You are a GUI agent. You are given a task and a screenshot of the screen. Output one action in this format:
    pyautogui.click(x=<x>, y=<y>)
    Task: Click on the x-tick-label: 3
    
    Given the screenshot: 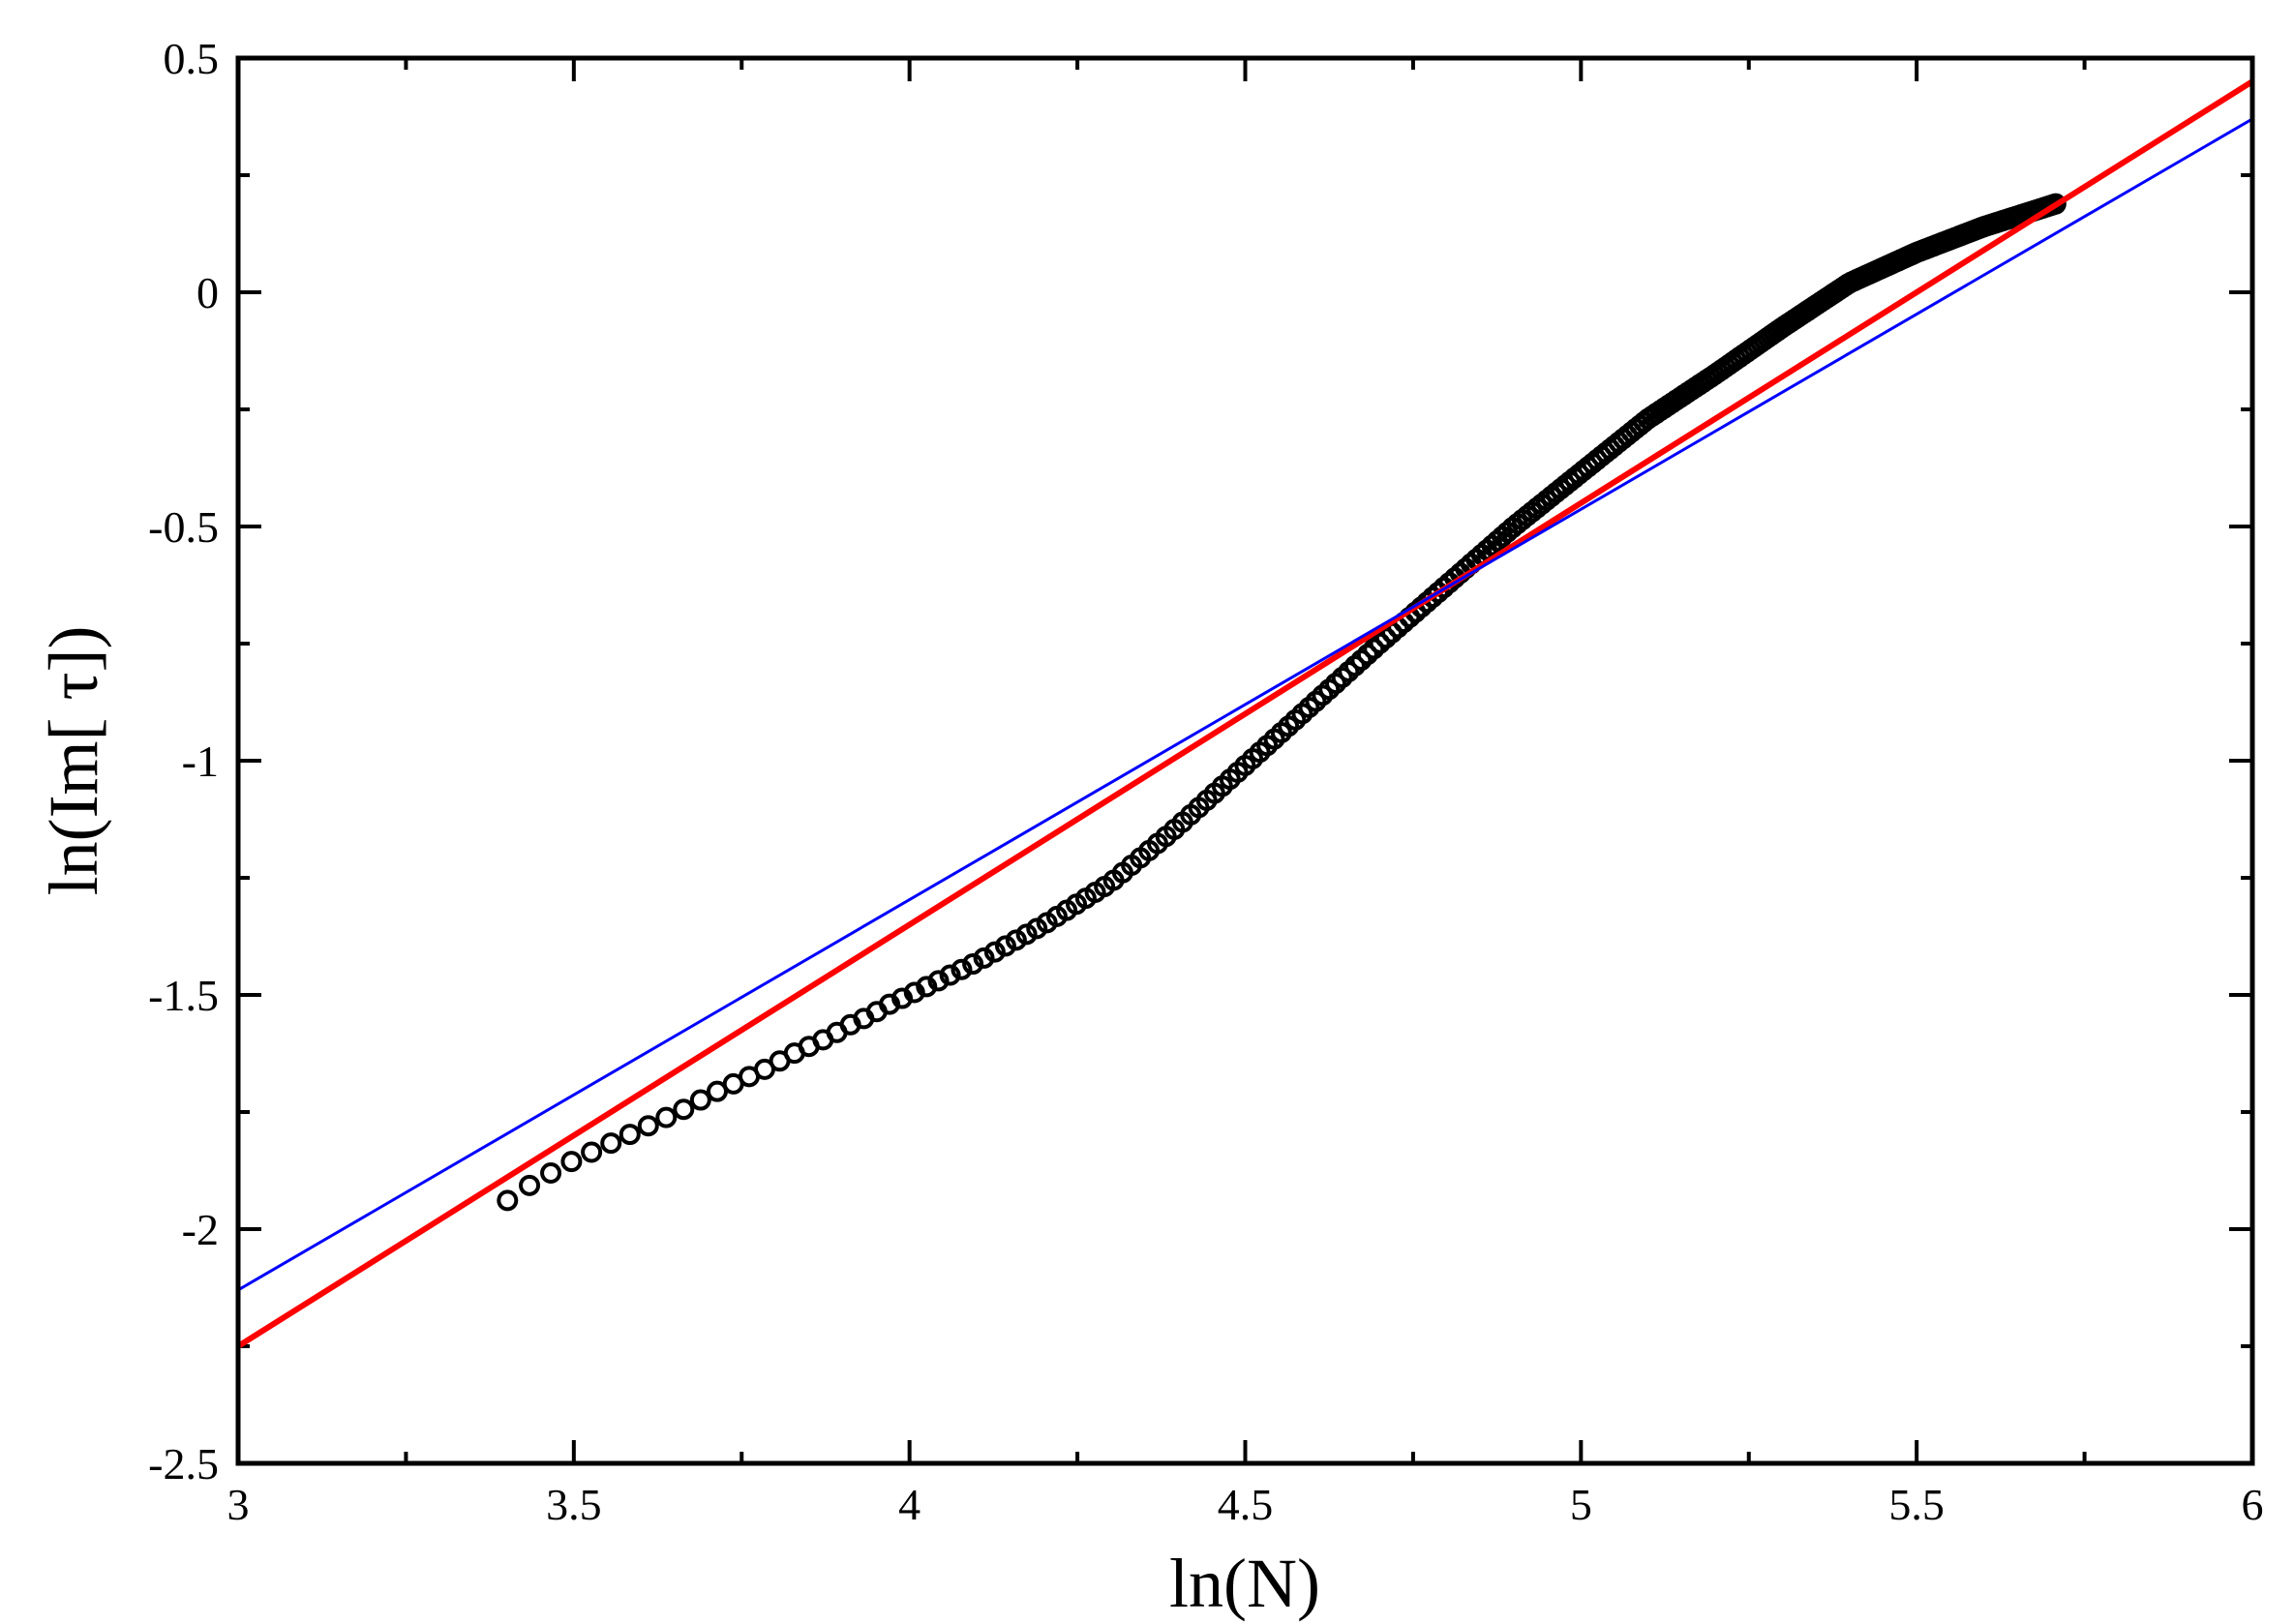 What is the action you would take?
    pyautogui.click(x=238, y=1505)
    